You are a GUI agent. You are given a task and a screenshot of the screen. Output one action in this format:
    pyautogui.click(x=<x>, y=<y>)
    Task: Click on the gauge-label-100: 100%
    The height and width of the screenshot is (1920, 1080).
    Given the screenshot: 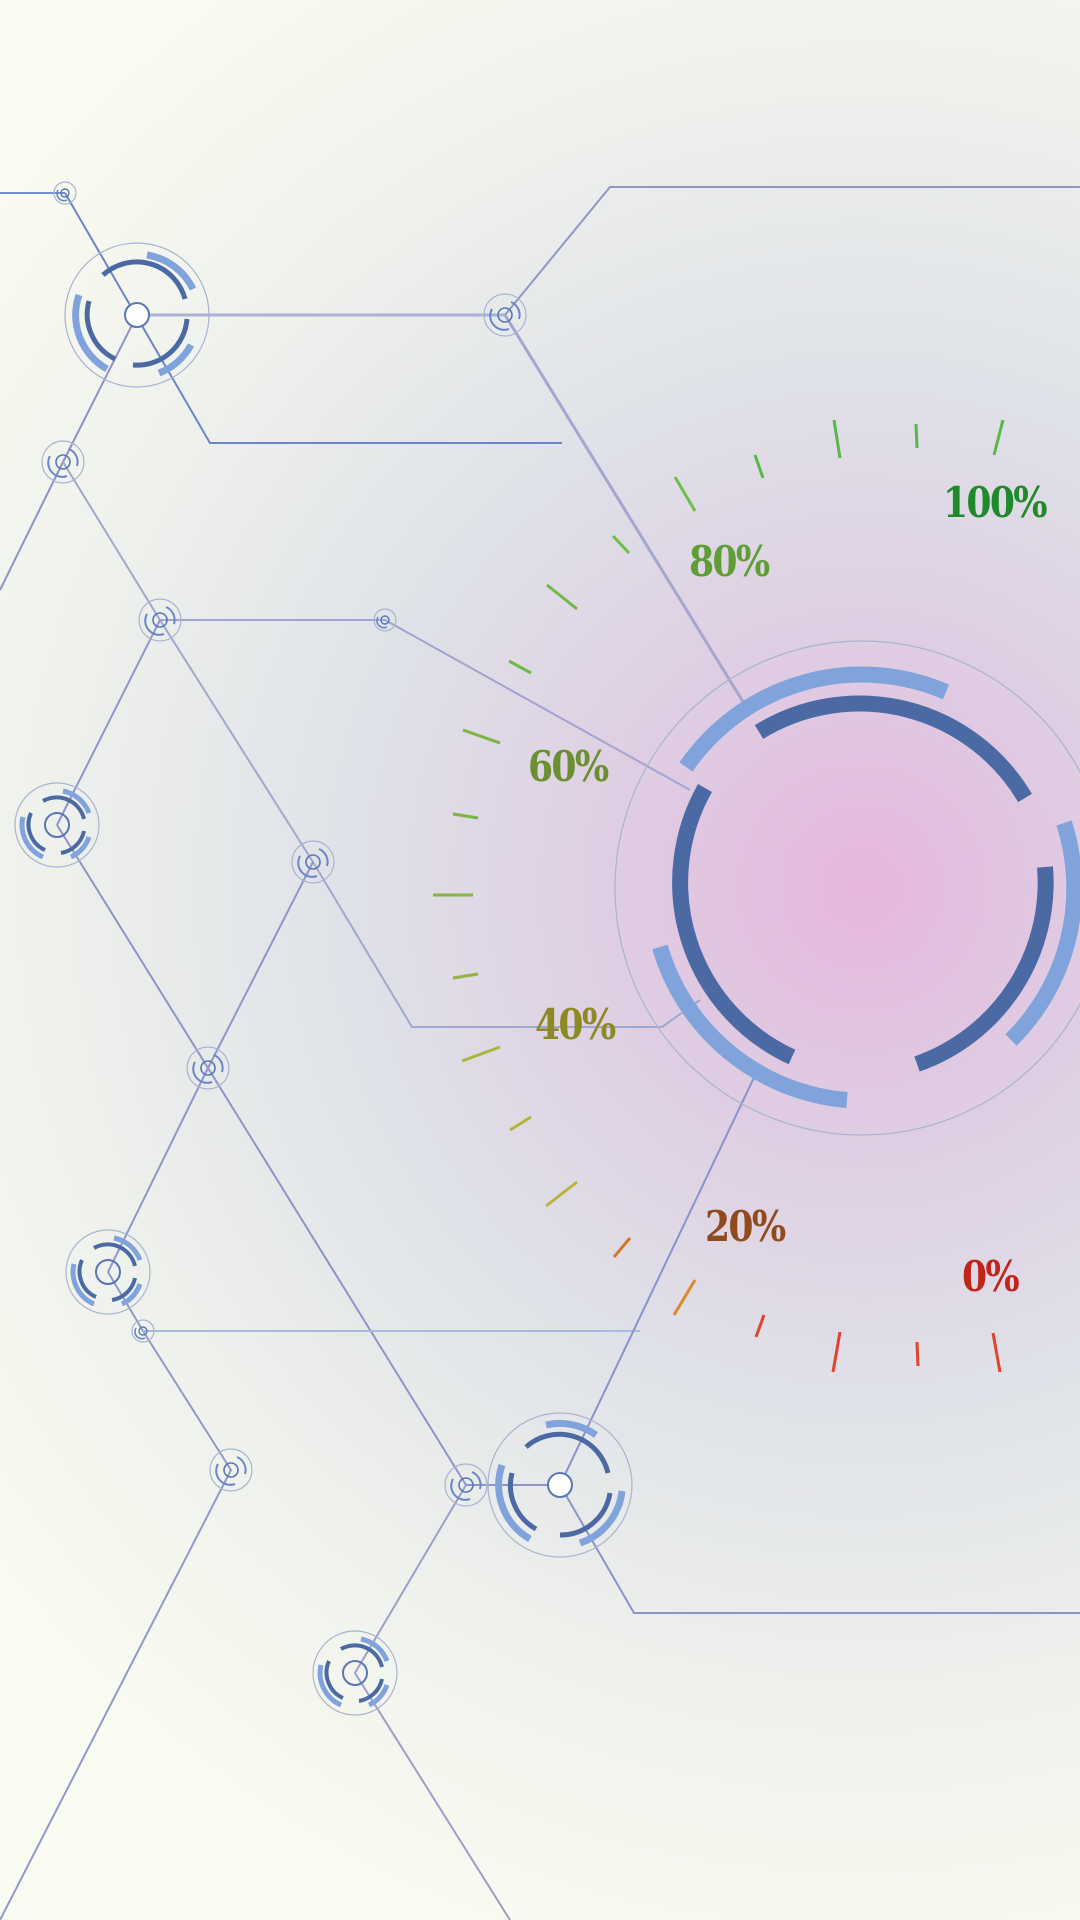 What is the action you would take?
    pyautogui.click(x=995, y=502)
    